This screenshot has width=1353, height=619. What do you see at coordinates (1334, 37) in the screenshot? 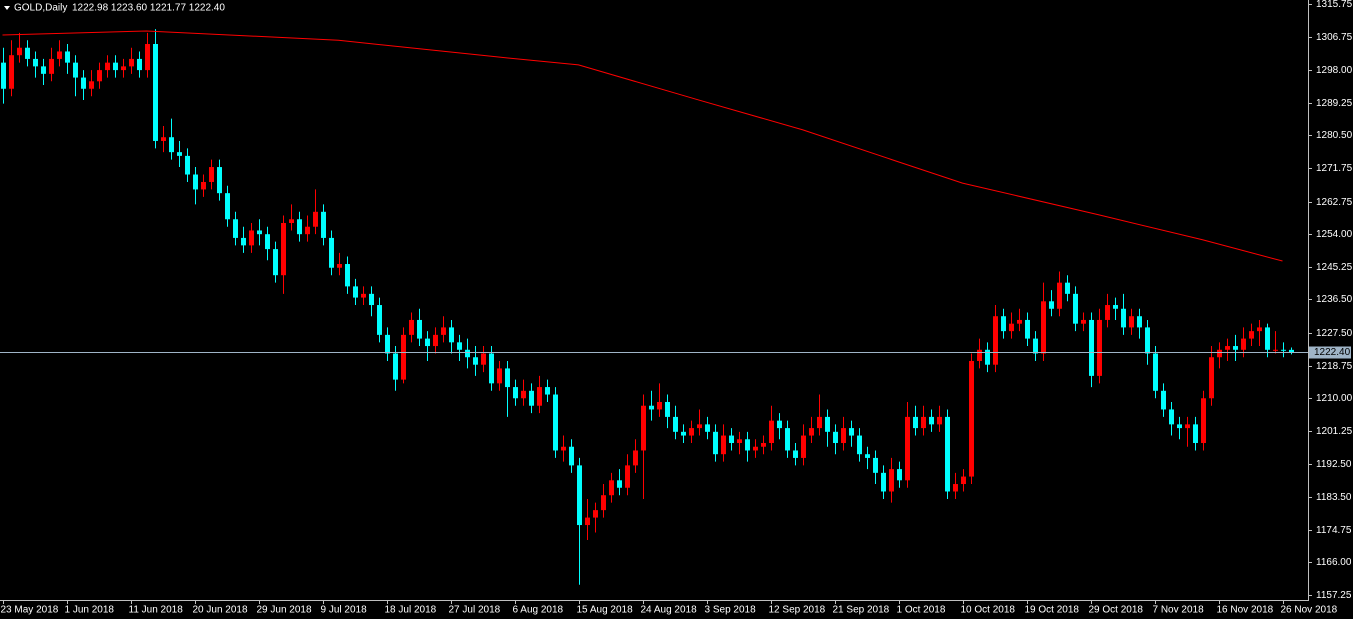
I see `y-tick-label: 1306.75` at bounding box center [1334, 37].